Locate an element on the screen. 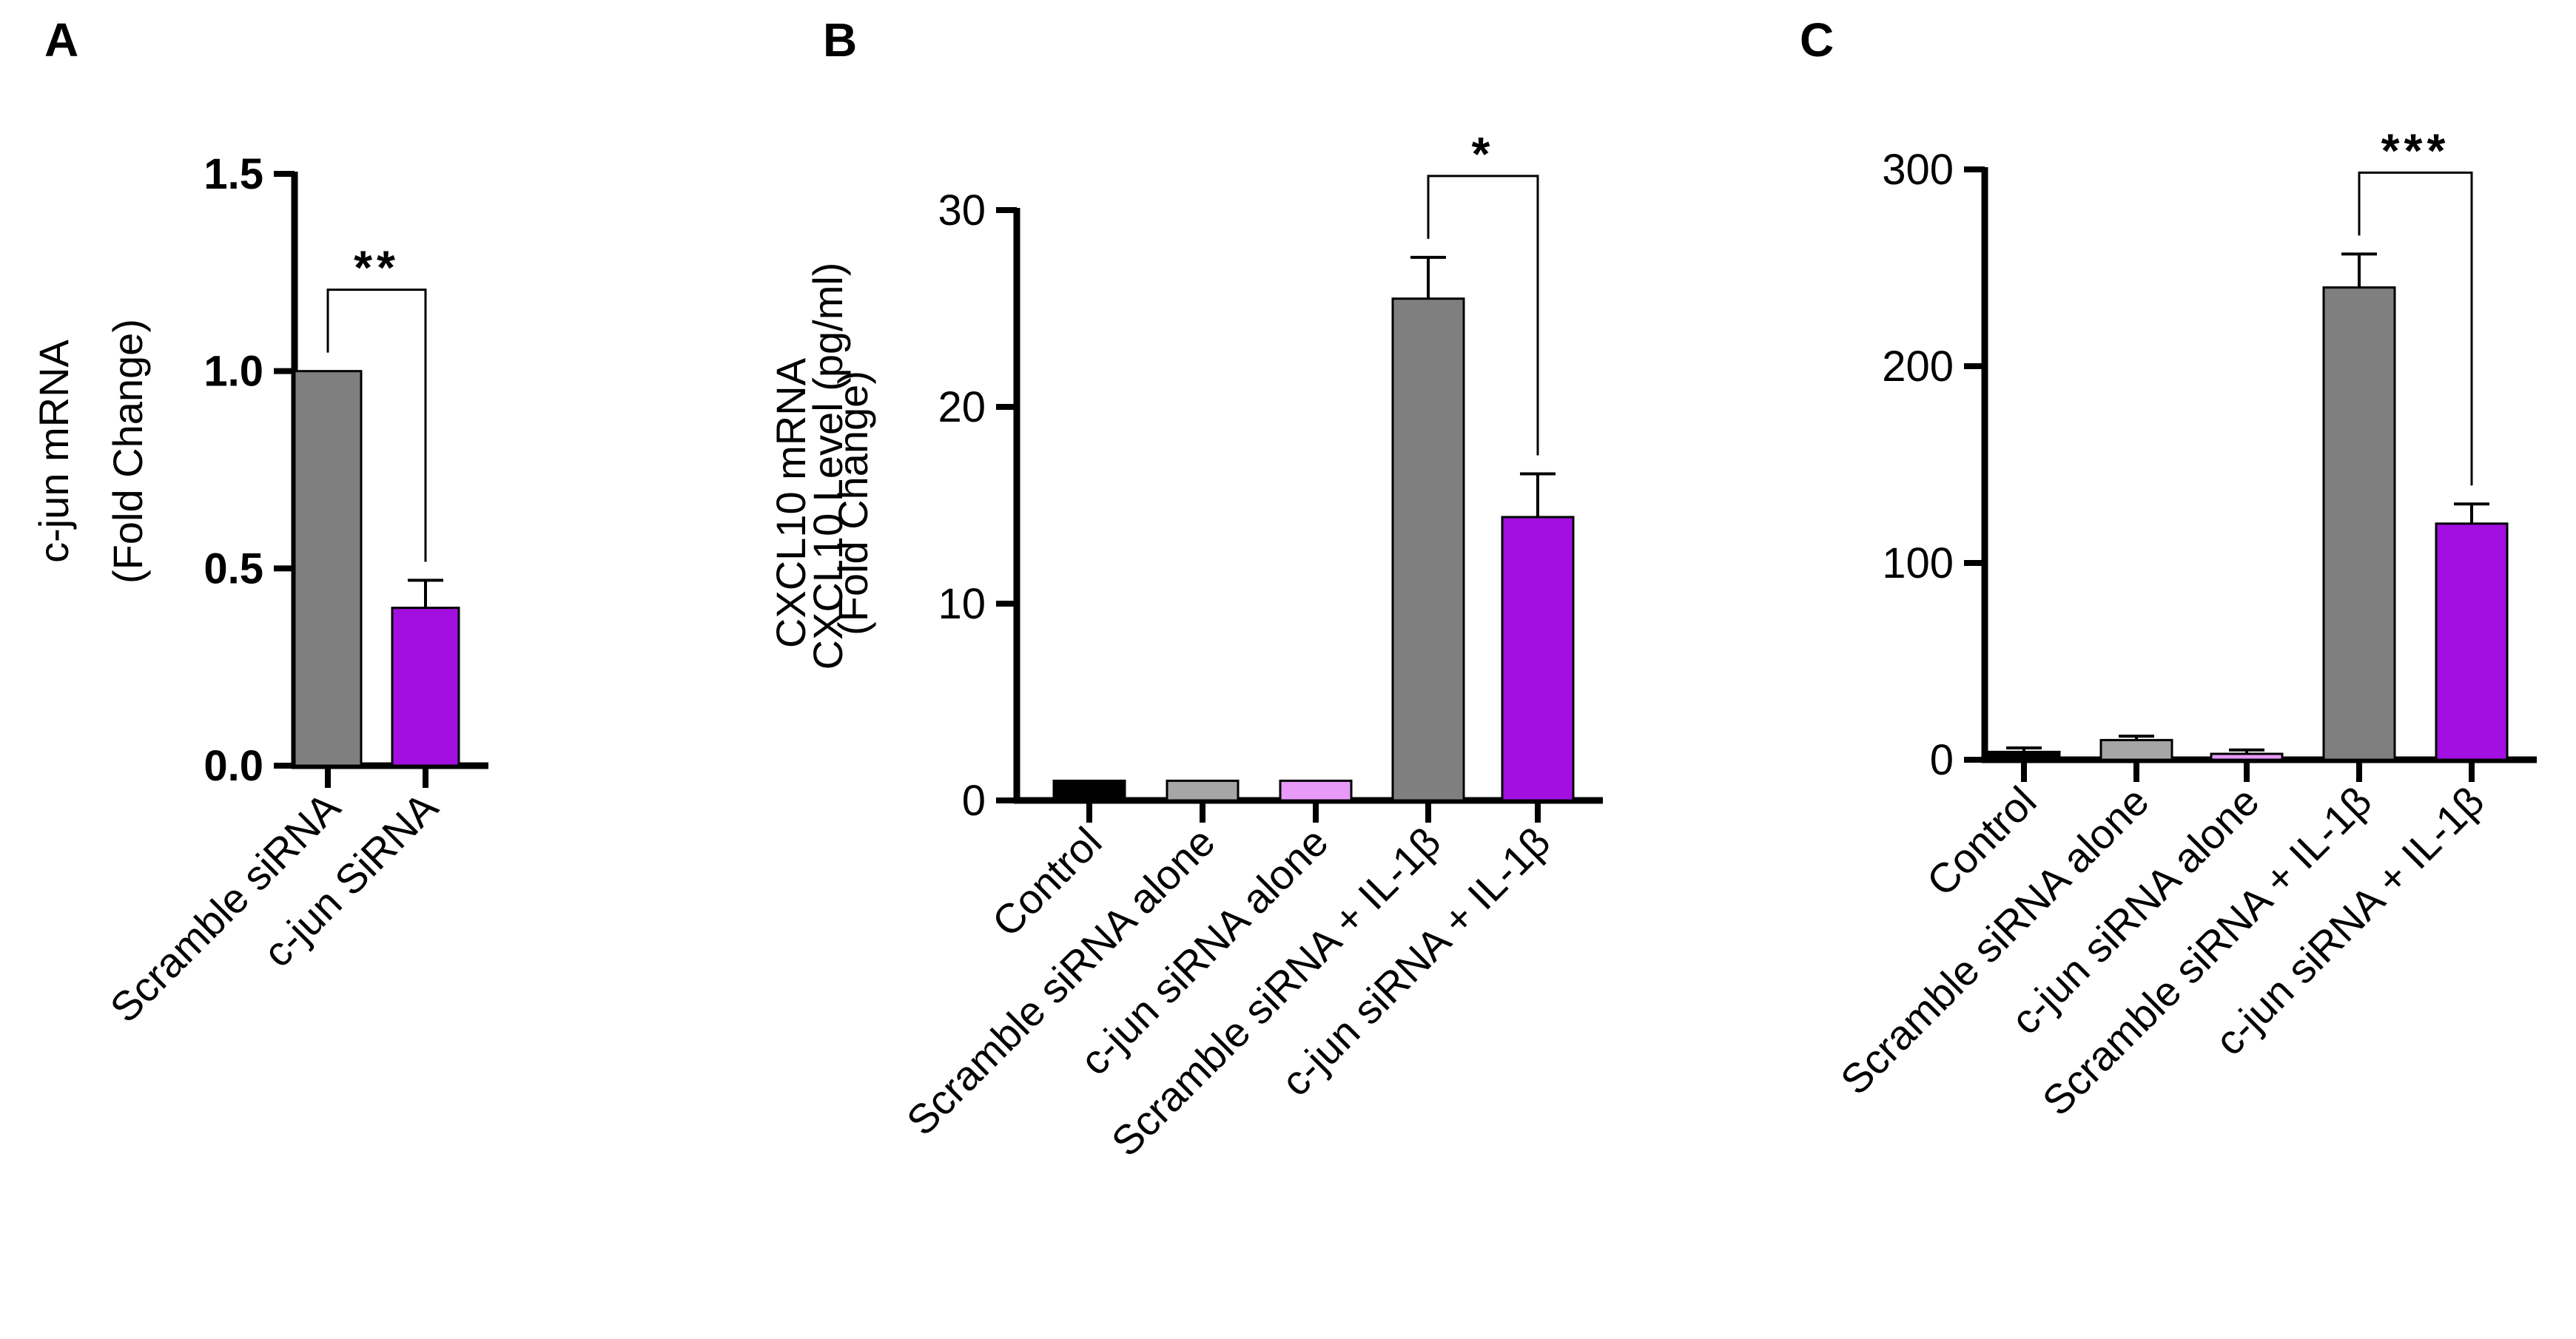 Image resolution: width=2576 pixels, height=1339 pixels. panel-b-ytick-label: 30 is located at coordinates (962, 210).